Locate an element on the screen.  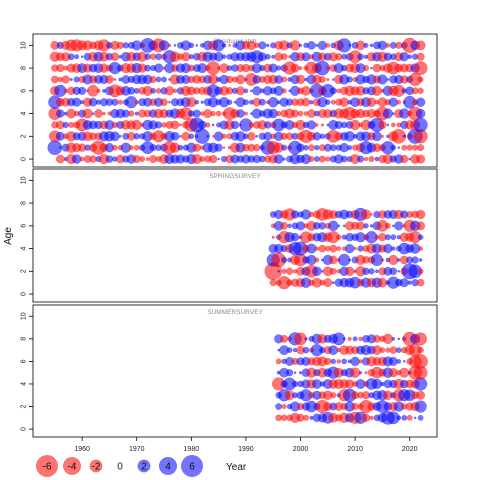
legend-label: -2 is located at coordinates (96, 467).